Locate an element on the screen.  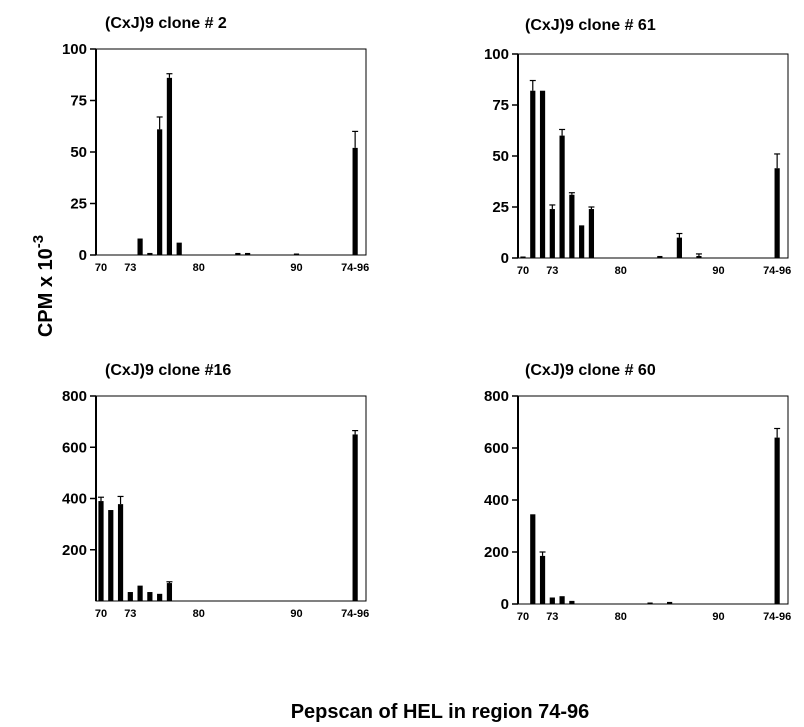
chart-panel-2: (CxJ)9 clone # 61 0 25 50 75 100 70 73 80 90 74-96 is located at coordinates (637, 147).